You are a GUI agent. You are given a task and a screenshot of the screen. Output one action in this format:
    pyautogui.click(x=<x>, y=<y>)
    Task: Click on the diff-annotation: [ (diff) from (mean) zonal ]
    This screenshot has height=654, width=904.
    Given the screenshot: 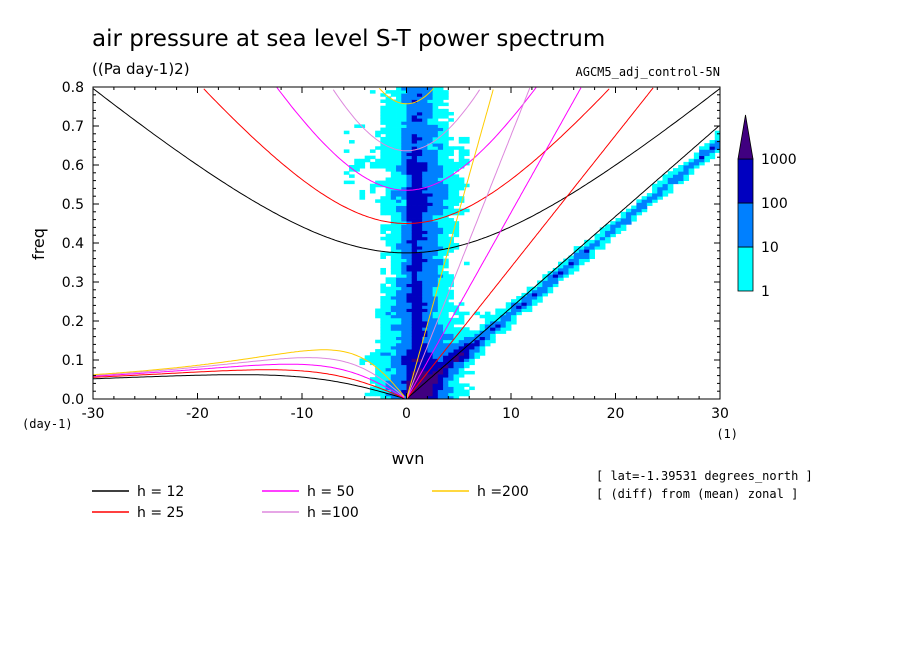 What is the action you would take?
    pyautogui.click(x=697, y=494)
    